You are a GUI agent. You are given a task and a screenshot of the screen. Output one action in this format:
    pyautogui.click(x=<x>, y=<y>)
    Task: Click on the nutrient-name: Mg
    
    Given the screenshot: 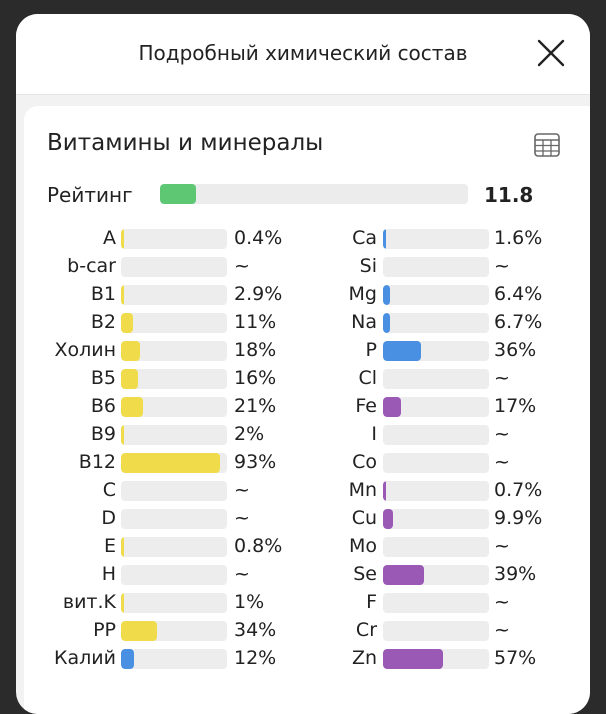 What is the action you would take?
    pyautogui.click(x=362, y=294)
    